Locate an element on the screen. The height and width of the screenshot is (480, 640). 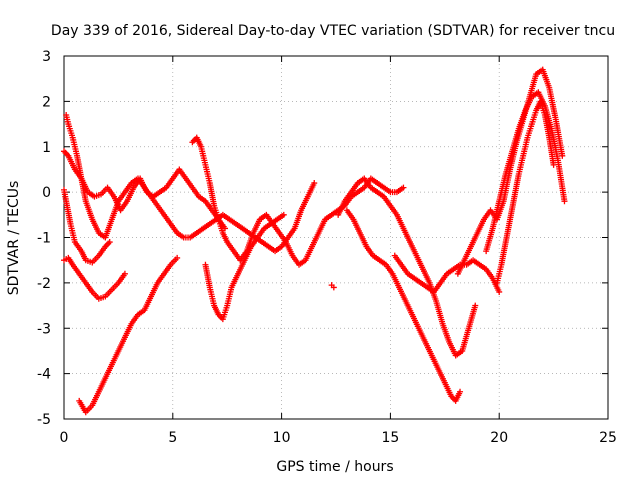
y-tick-label: 3 is located at coordinates (46, 57).